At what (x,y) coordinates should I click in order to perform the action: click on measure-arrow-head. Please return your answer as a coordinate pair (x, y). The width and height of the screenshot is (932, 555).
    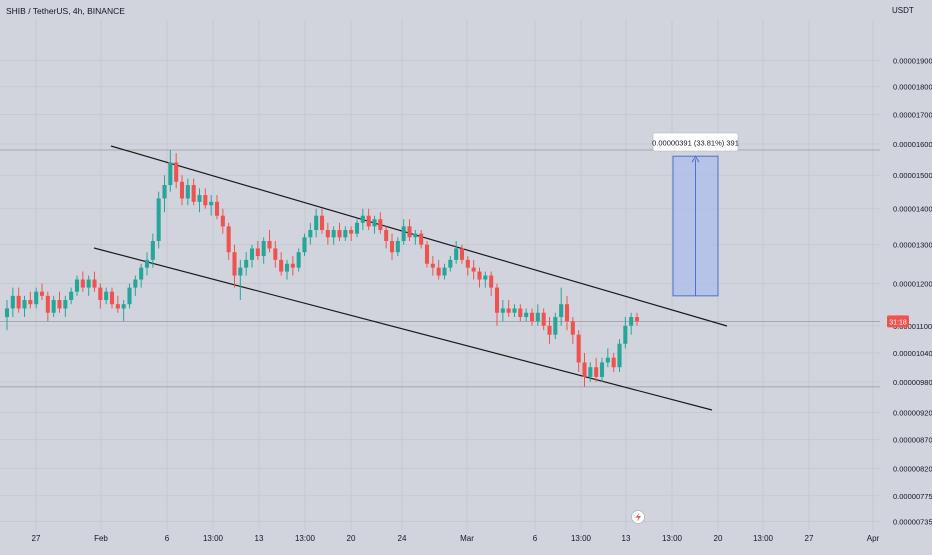
    Looking at the image, I should click on (695, 159).